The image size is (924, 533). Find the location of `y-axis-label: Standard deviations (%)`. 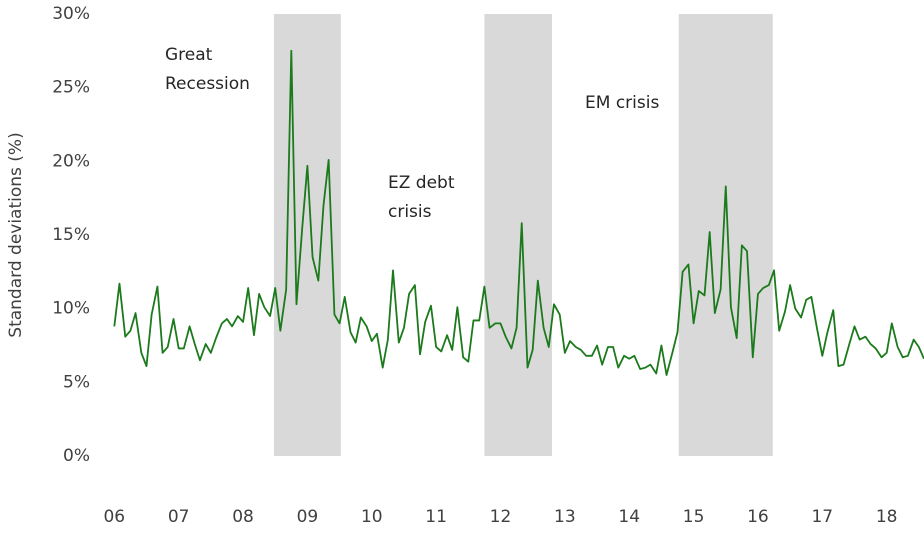

y-axis-label: Standard deviations (%) is located at coordinates (16, 234).